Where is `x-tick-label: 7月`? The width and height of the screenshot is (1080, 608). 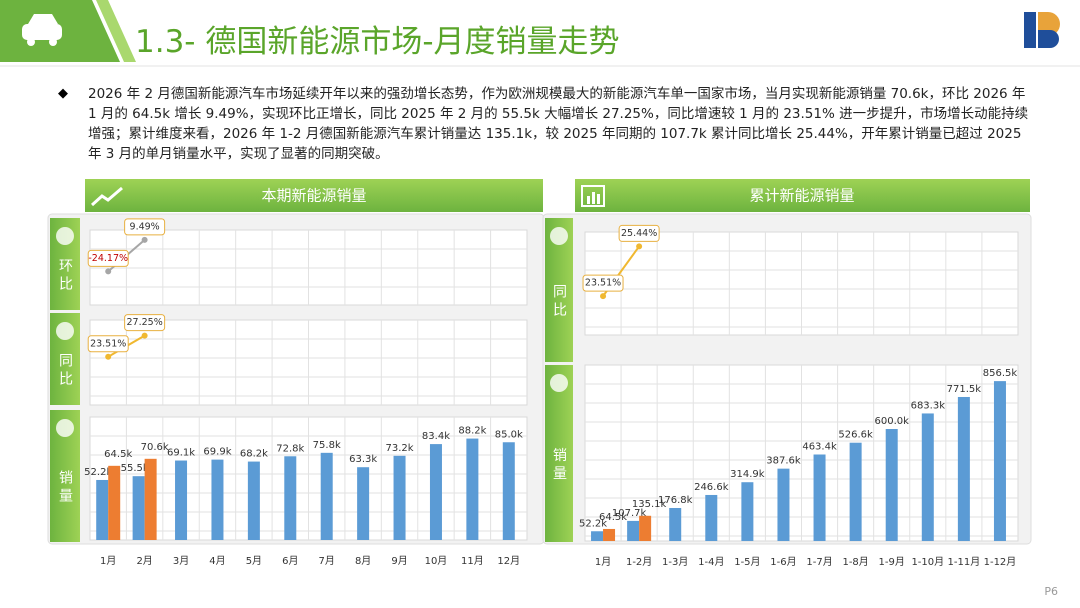
x-tick-label: 7月 is located at coordinates (327, 561).